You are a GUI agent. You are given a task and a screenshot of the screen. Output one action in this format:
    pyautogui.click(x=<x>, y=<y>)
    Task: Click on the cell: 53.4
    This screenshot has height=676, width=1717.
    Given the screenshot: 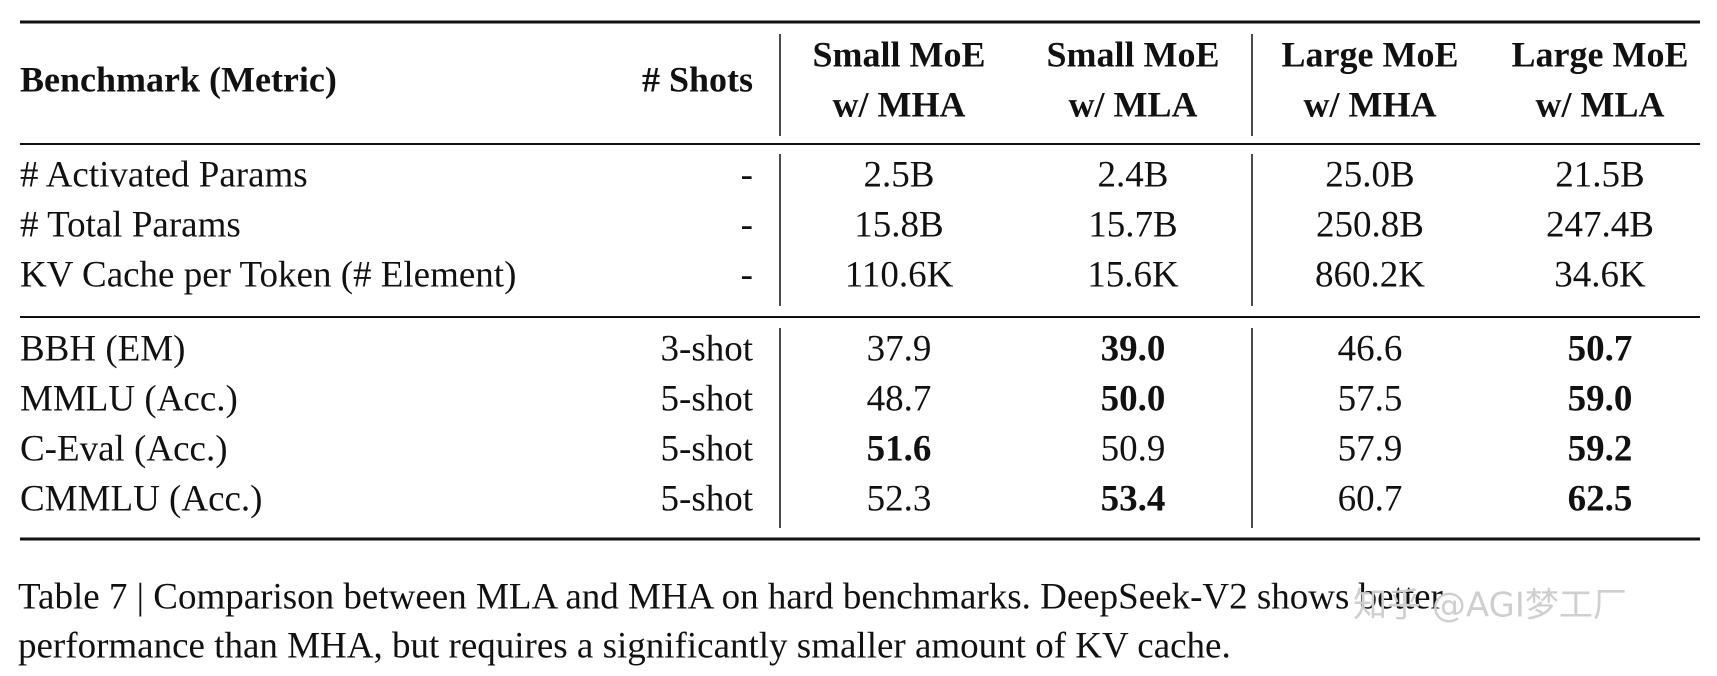 What is the action you would take?
    pyautogui.click(x=1133, y=498)
    